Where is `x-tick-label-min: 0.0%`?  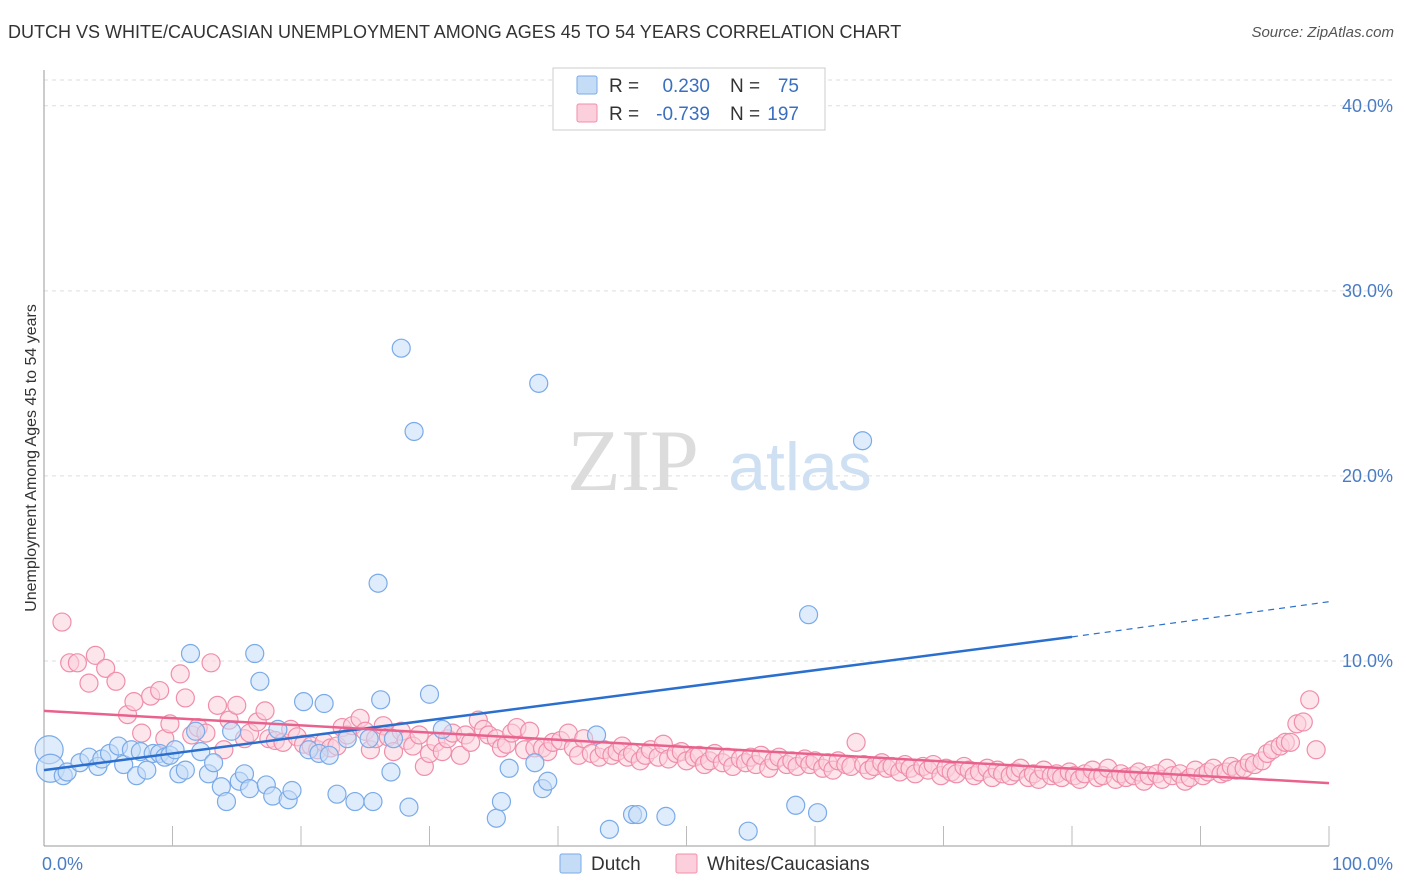 x-tick-label-min: 0.0% is located at coordinates (62, 864).